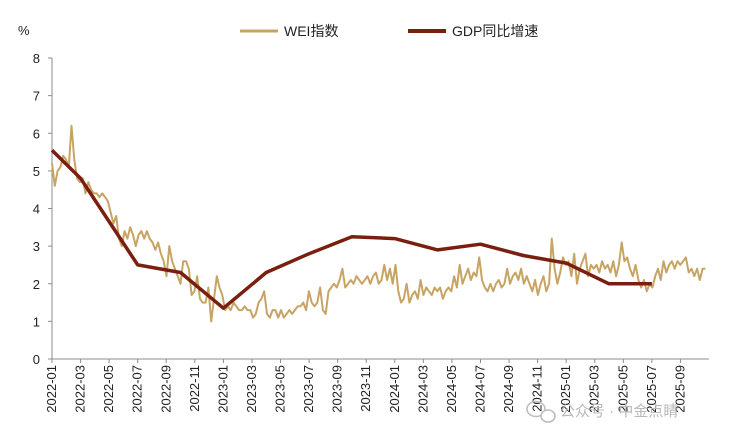 Image resolution: width=739 pixels, height=443 pixels. I want to click on legend-item-wei: WEI指数, so click(289, 31).